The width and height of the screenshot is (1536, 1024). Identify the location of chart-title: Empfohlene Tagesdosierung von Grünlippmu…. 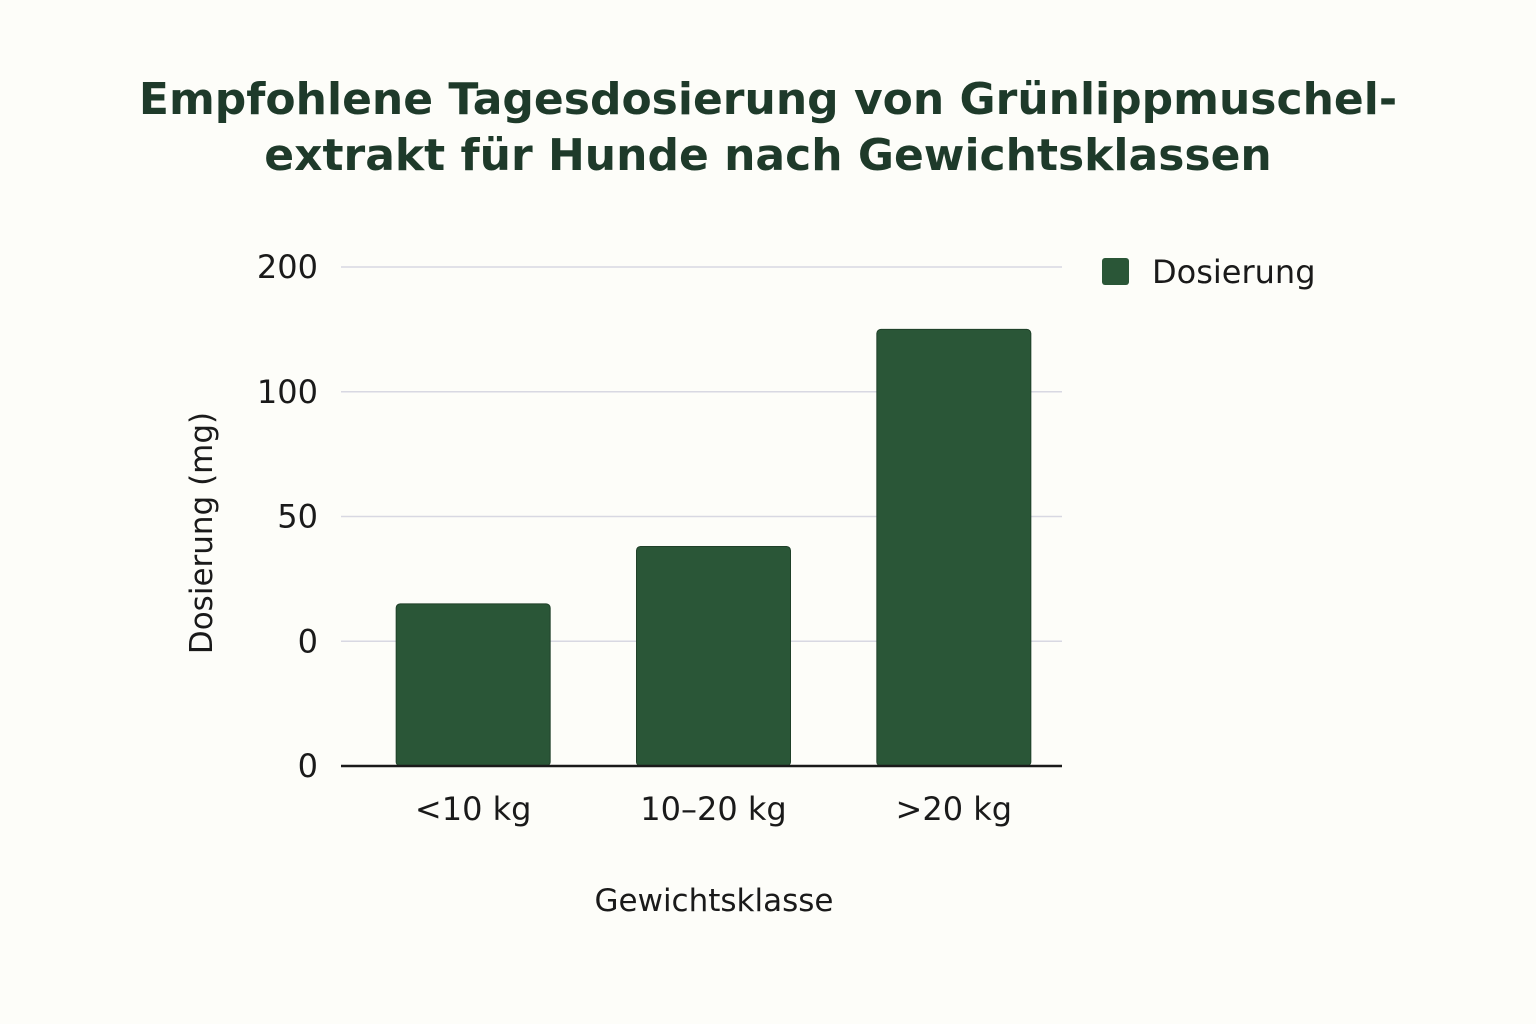
(768, 128).